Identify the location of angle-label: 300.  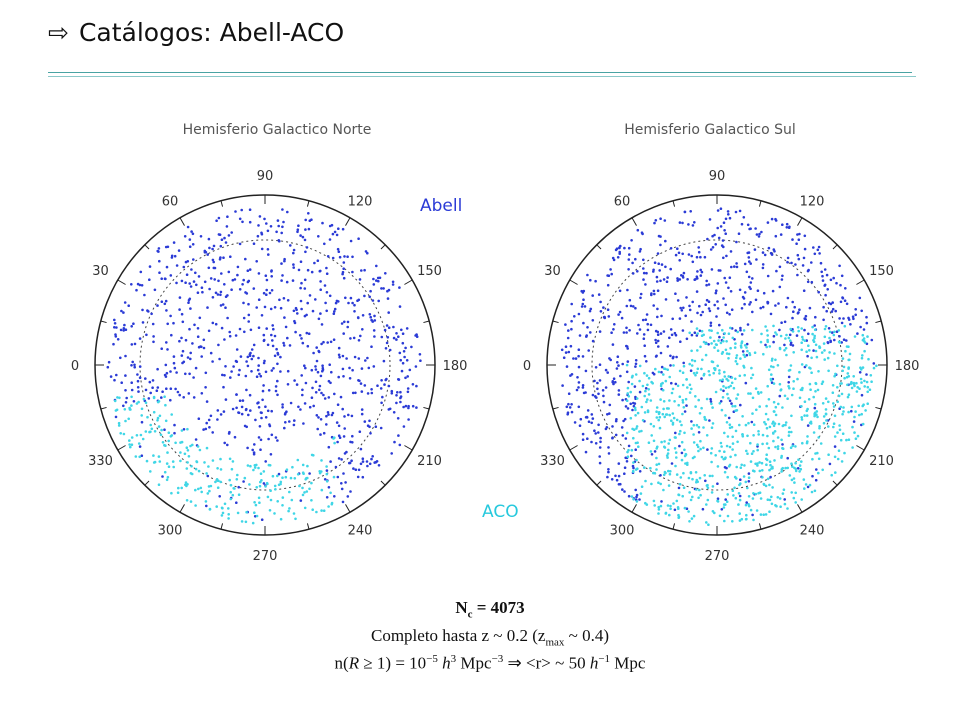
(622, 531).